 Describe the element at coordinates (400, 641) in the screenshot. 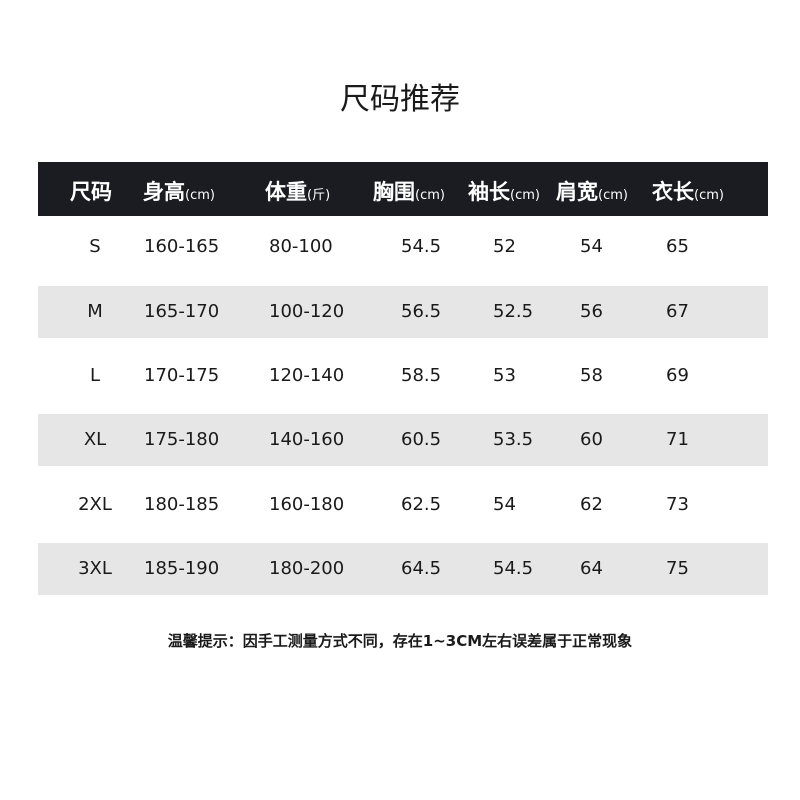

I see `measurement-note: 温馨提示：因手工测量方式不同，存在1~3CM左右误差属于正常现象` at that location.